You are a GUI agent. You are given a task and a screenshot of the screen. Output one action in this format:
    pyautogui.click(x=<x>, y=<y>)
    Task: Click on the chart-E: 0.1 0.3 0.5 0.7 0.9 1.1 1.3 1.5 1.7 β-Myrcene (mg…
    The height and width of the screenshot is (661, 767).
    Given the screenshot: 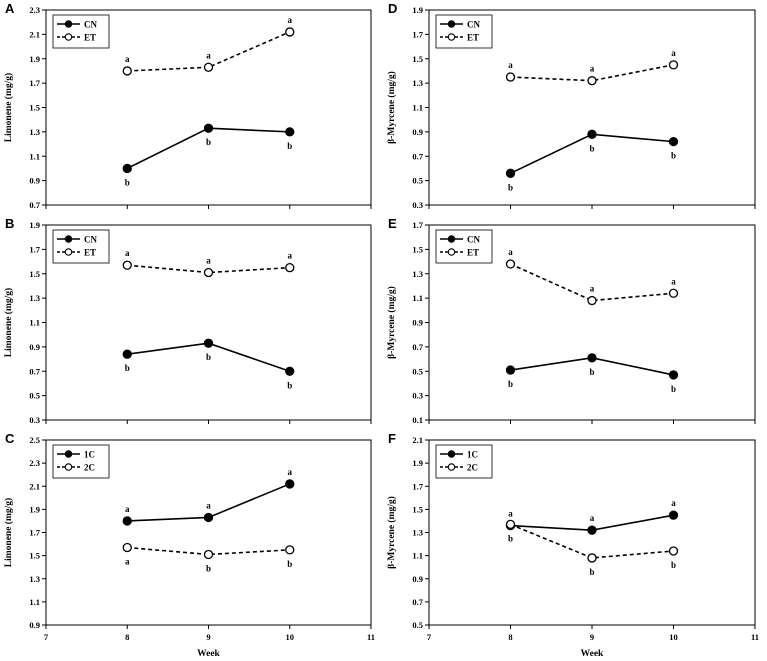 What is the action you would take?
    pyautogui.click(x=571, y=322)
    